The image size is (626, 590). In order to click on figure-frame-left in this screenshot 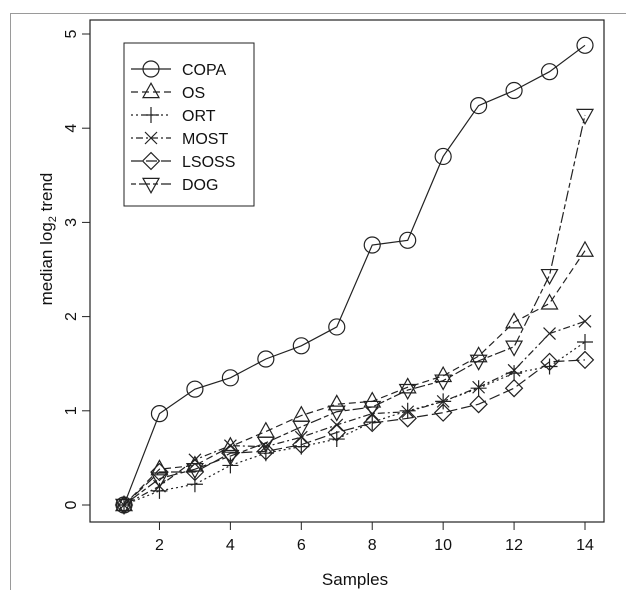, I will do `click(10, 301)`.